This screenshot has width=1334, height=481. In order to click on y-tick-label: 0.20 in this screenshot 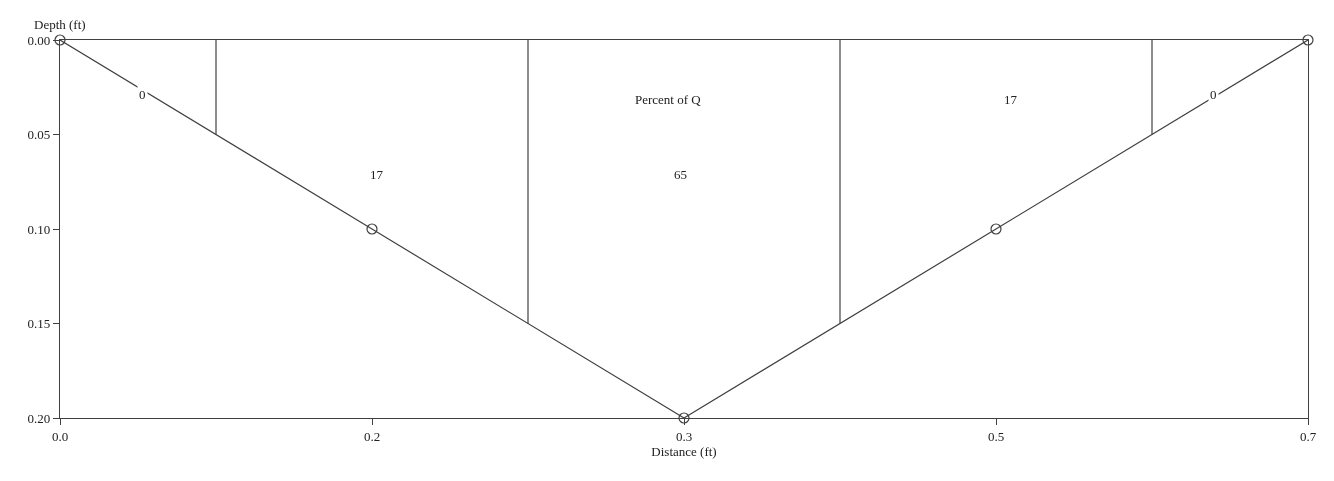, I will do `click(39, 418)`.